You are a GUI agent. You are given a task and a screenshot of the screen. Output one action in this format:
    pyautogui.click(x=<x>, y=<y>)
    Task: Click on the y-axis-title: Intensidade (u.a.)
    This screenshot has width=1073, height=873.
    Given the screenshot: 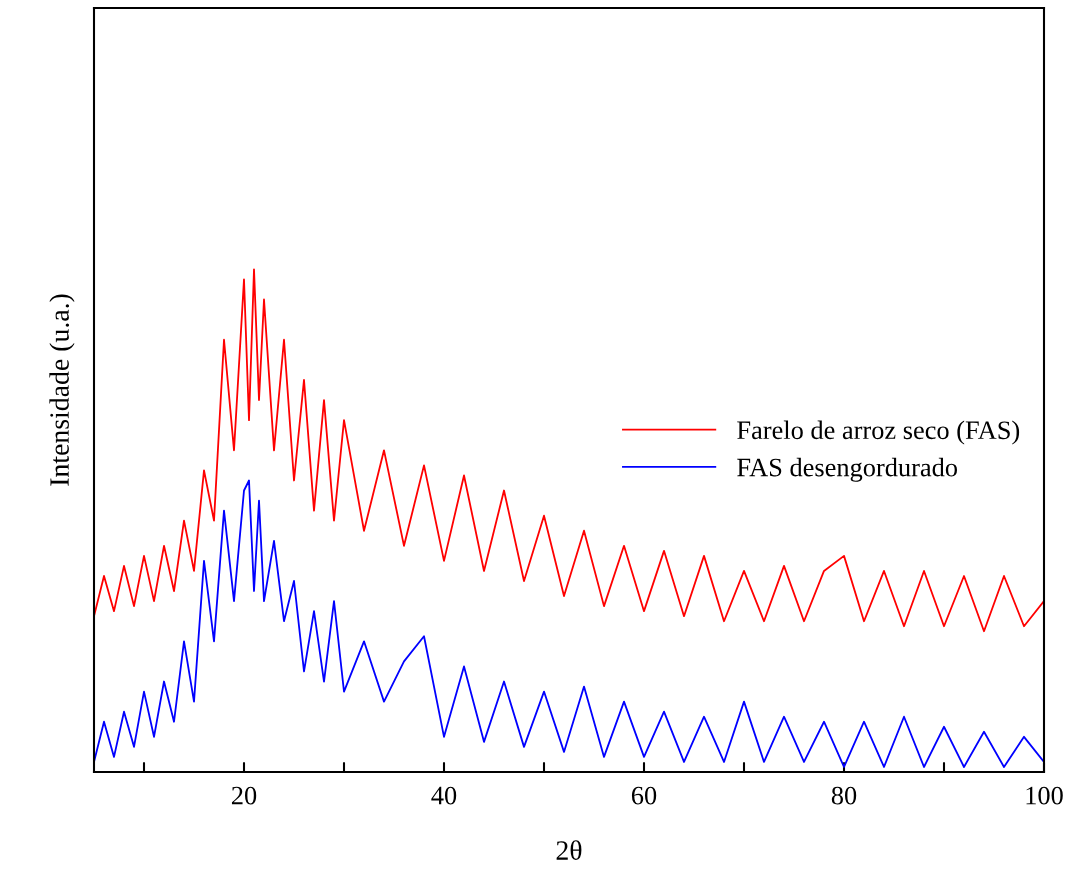 What is the action you would take?
    pyautogui.click(x=62, y=390)
    